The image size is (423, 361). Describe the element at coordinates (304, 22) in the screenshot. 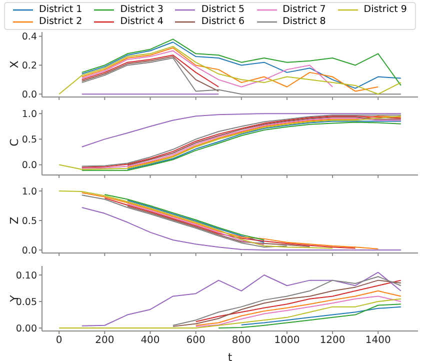

I see `legend-label: District 8` at that location.